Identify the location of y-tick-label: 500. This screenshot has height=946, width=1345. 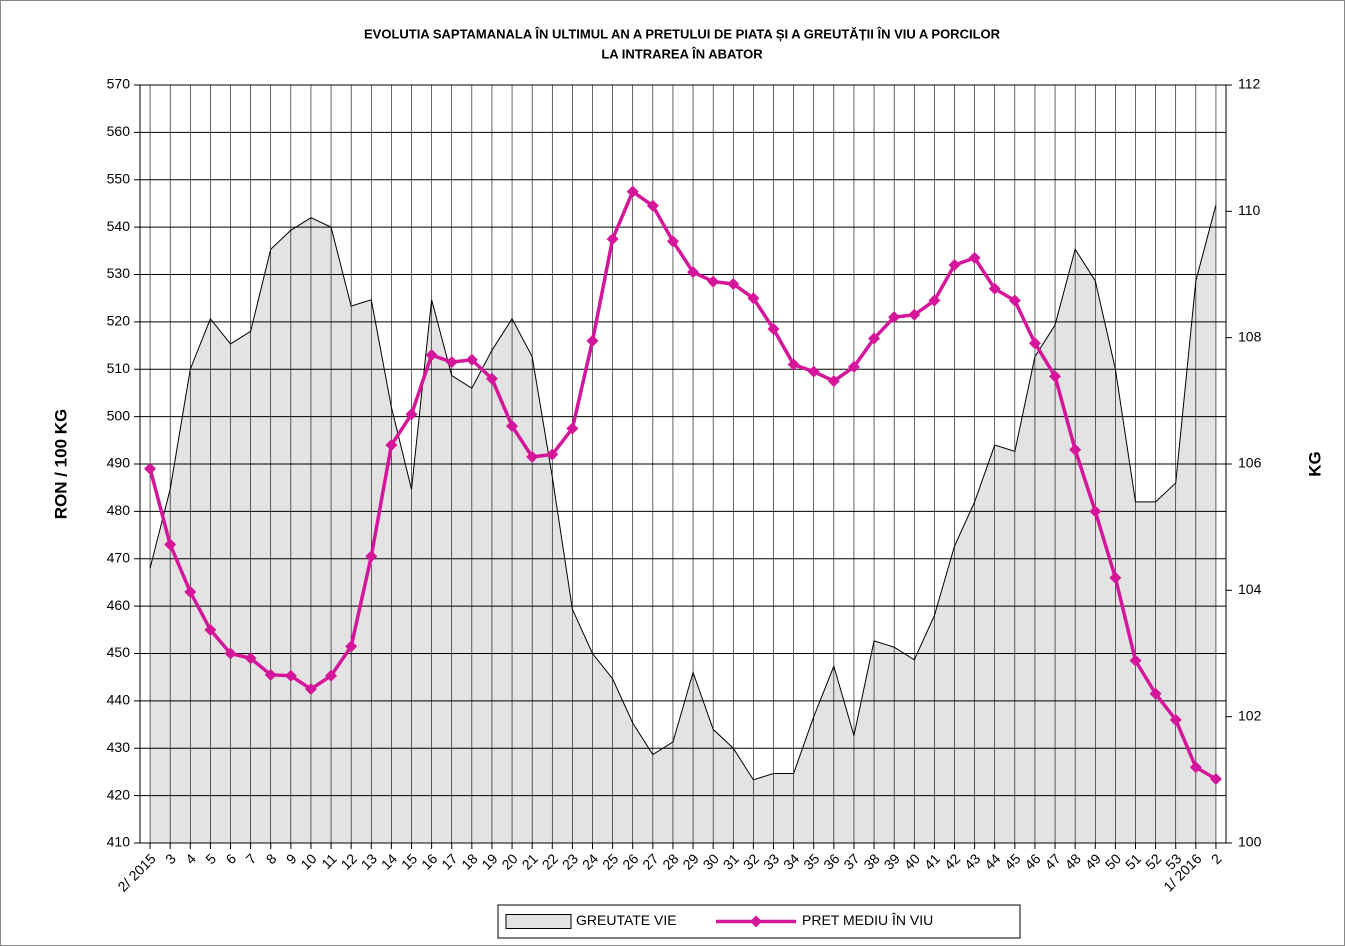
(119, 415).